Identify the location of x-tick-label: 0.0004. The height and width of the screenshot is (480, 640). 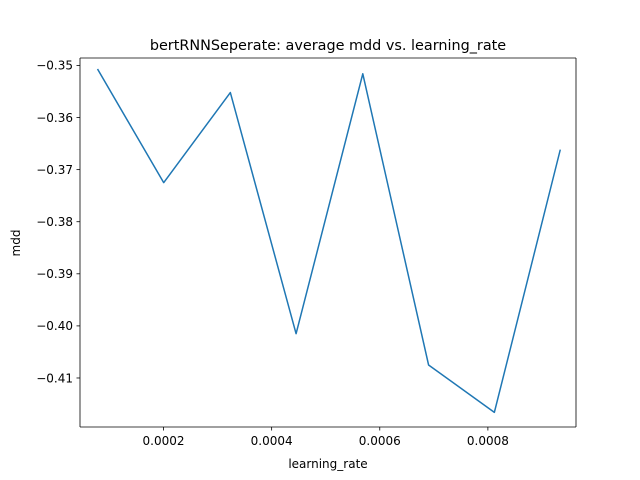
(272, 441).